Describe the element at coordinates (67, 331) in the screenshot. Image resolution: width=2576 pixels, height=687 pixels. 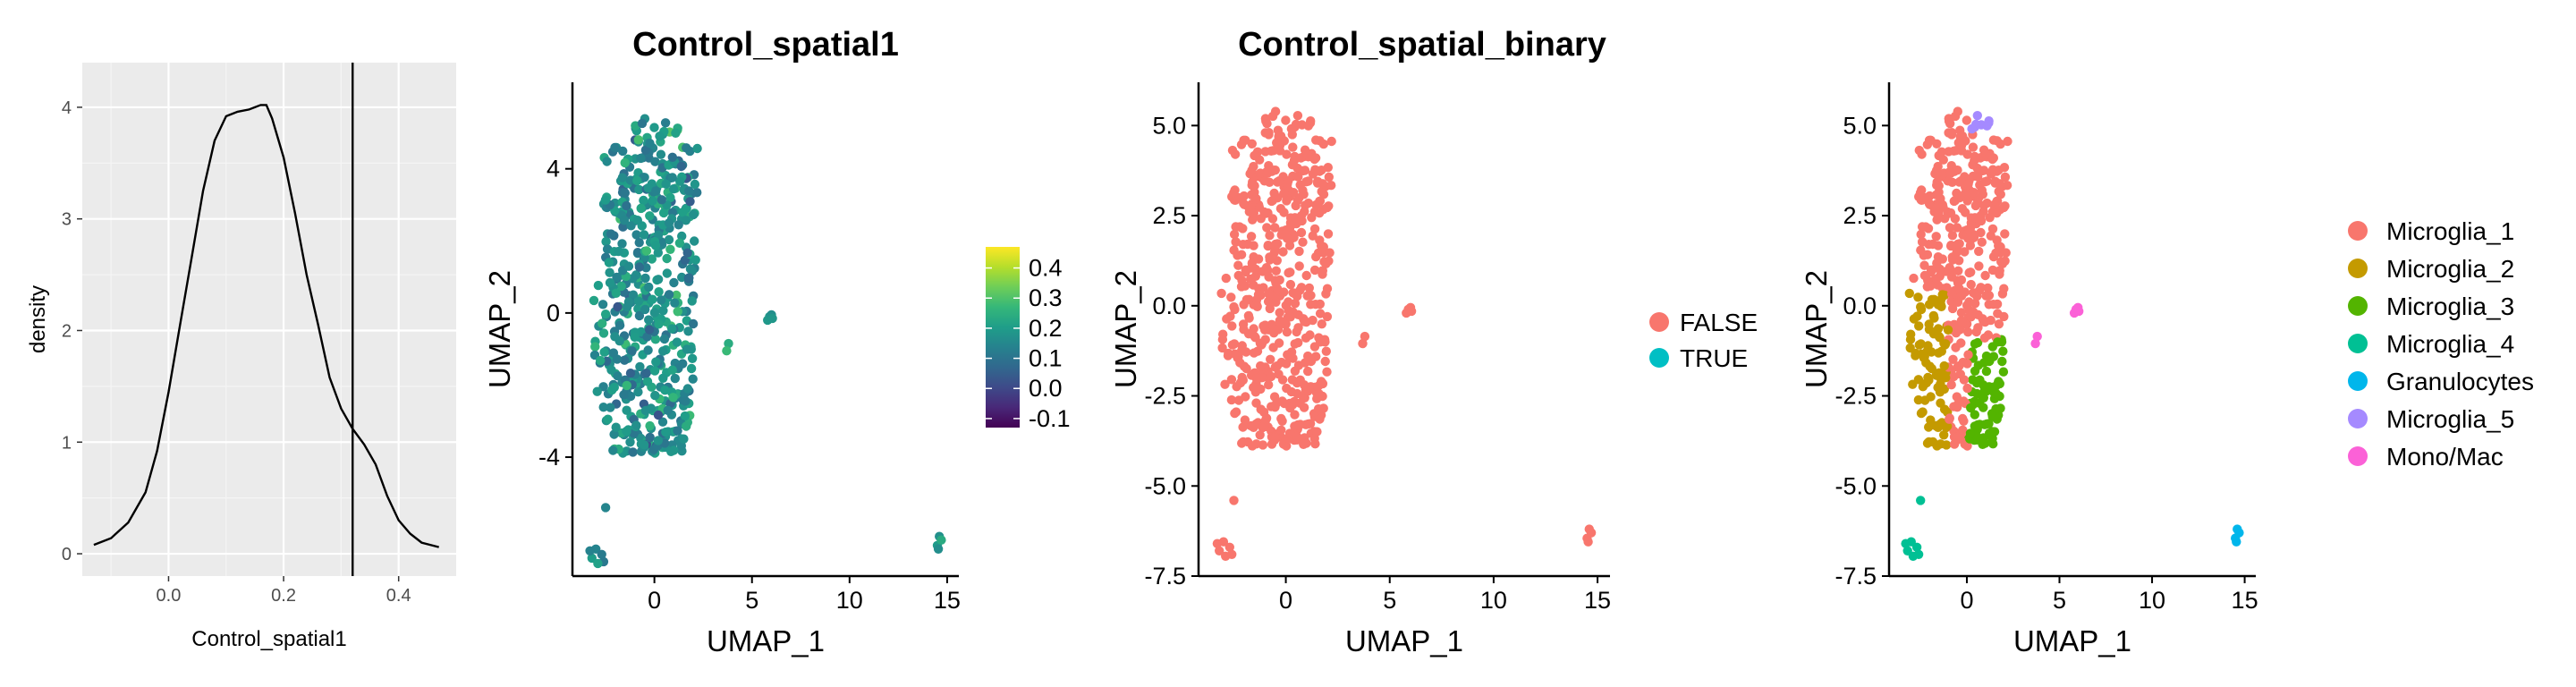
I see `y-tick-label: 2` at that location.